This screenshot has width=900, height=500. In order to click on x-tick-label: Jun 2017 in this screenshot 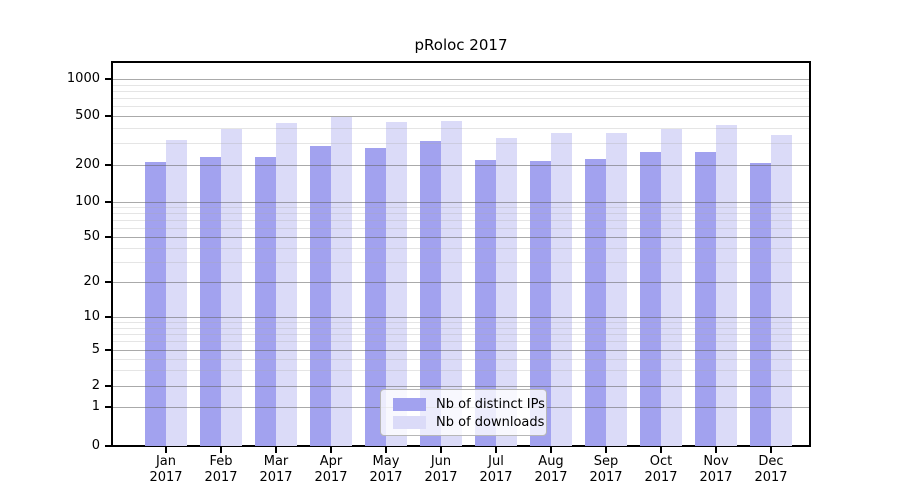, I will do `click(441, 470)`.